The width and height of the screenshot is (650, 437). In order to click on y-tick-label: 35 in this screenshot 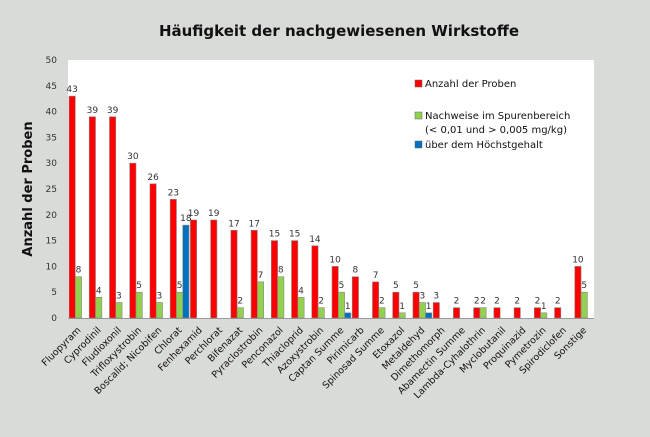, I will do `click(51, 138)`.